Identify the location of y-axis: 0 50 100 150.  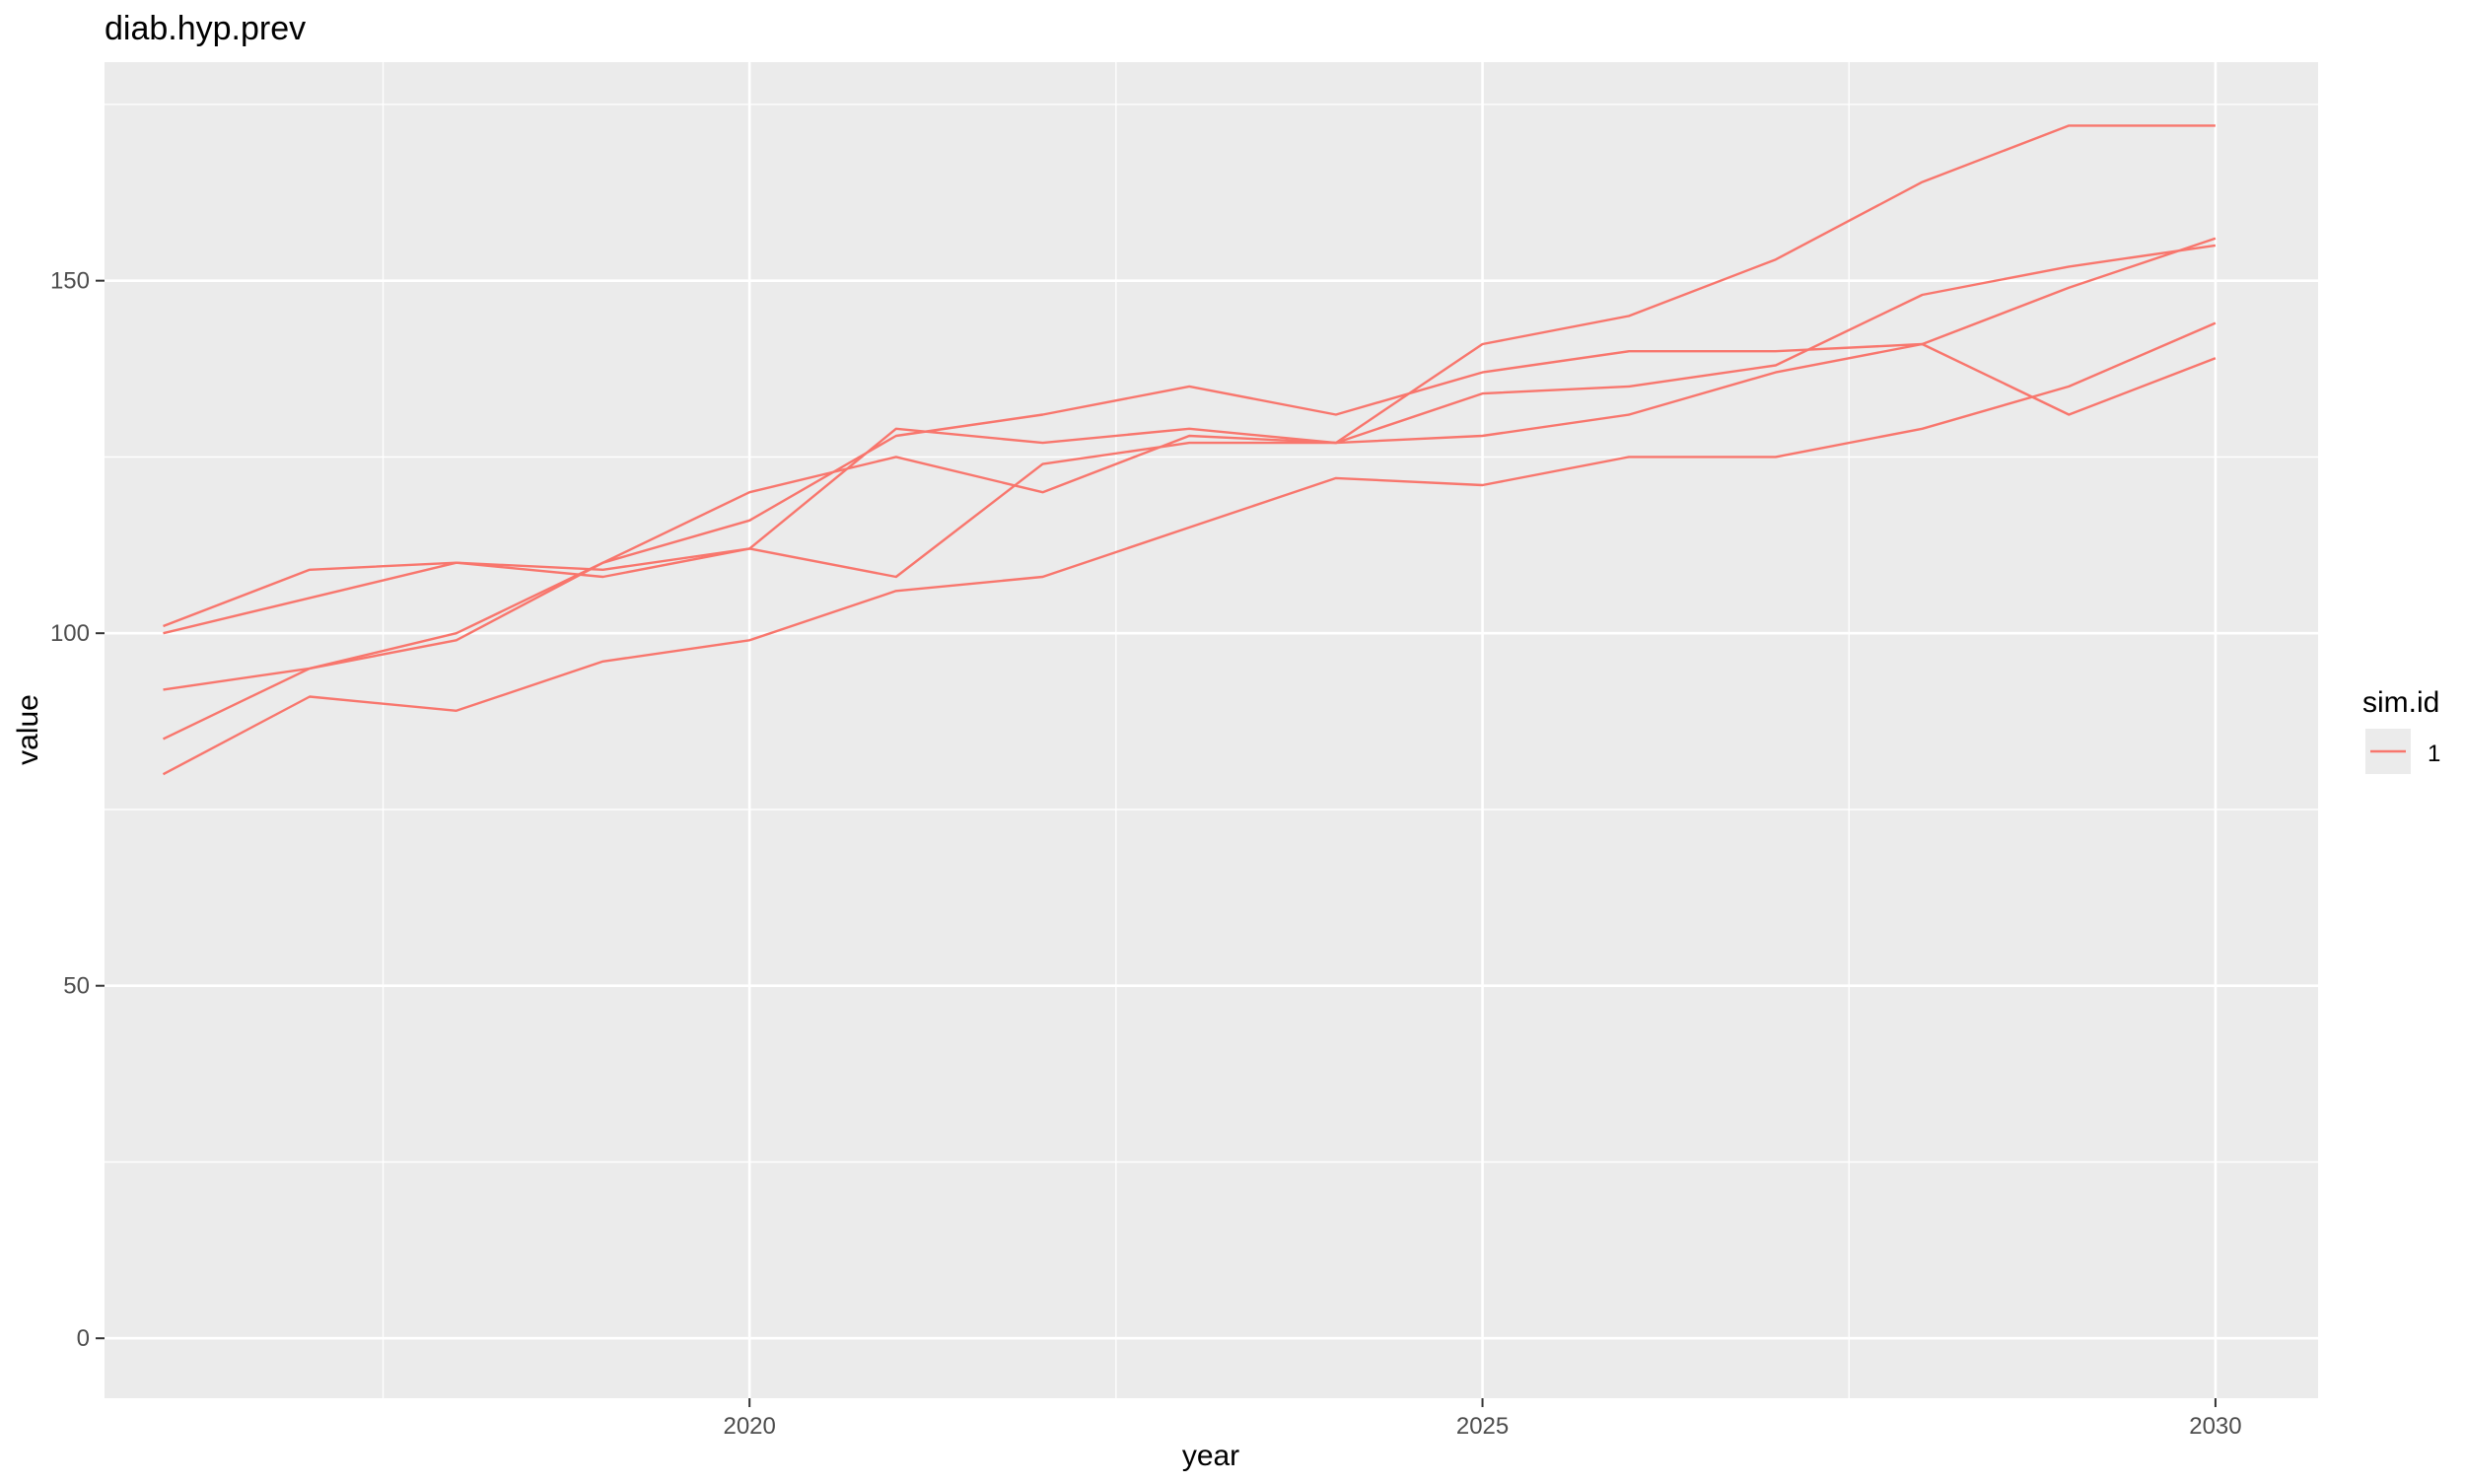
(77, 810).